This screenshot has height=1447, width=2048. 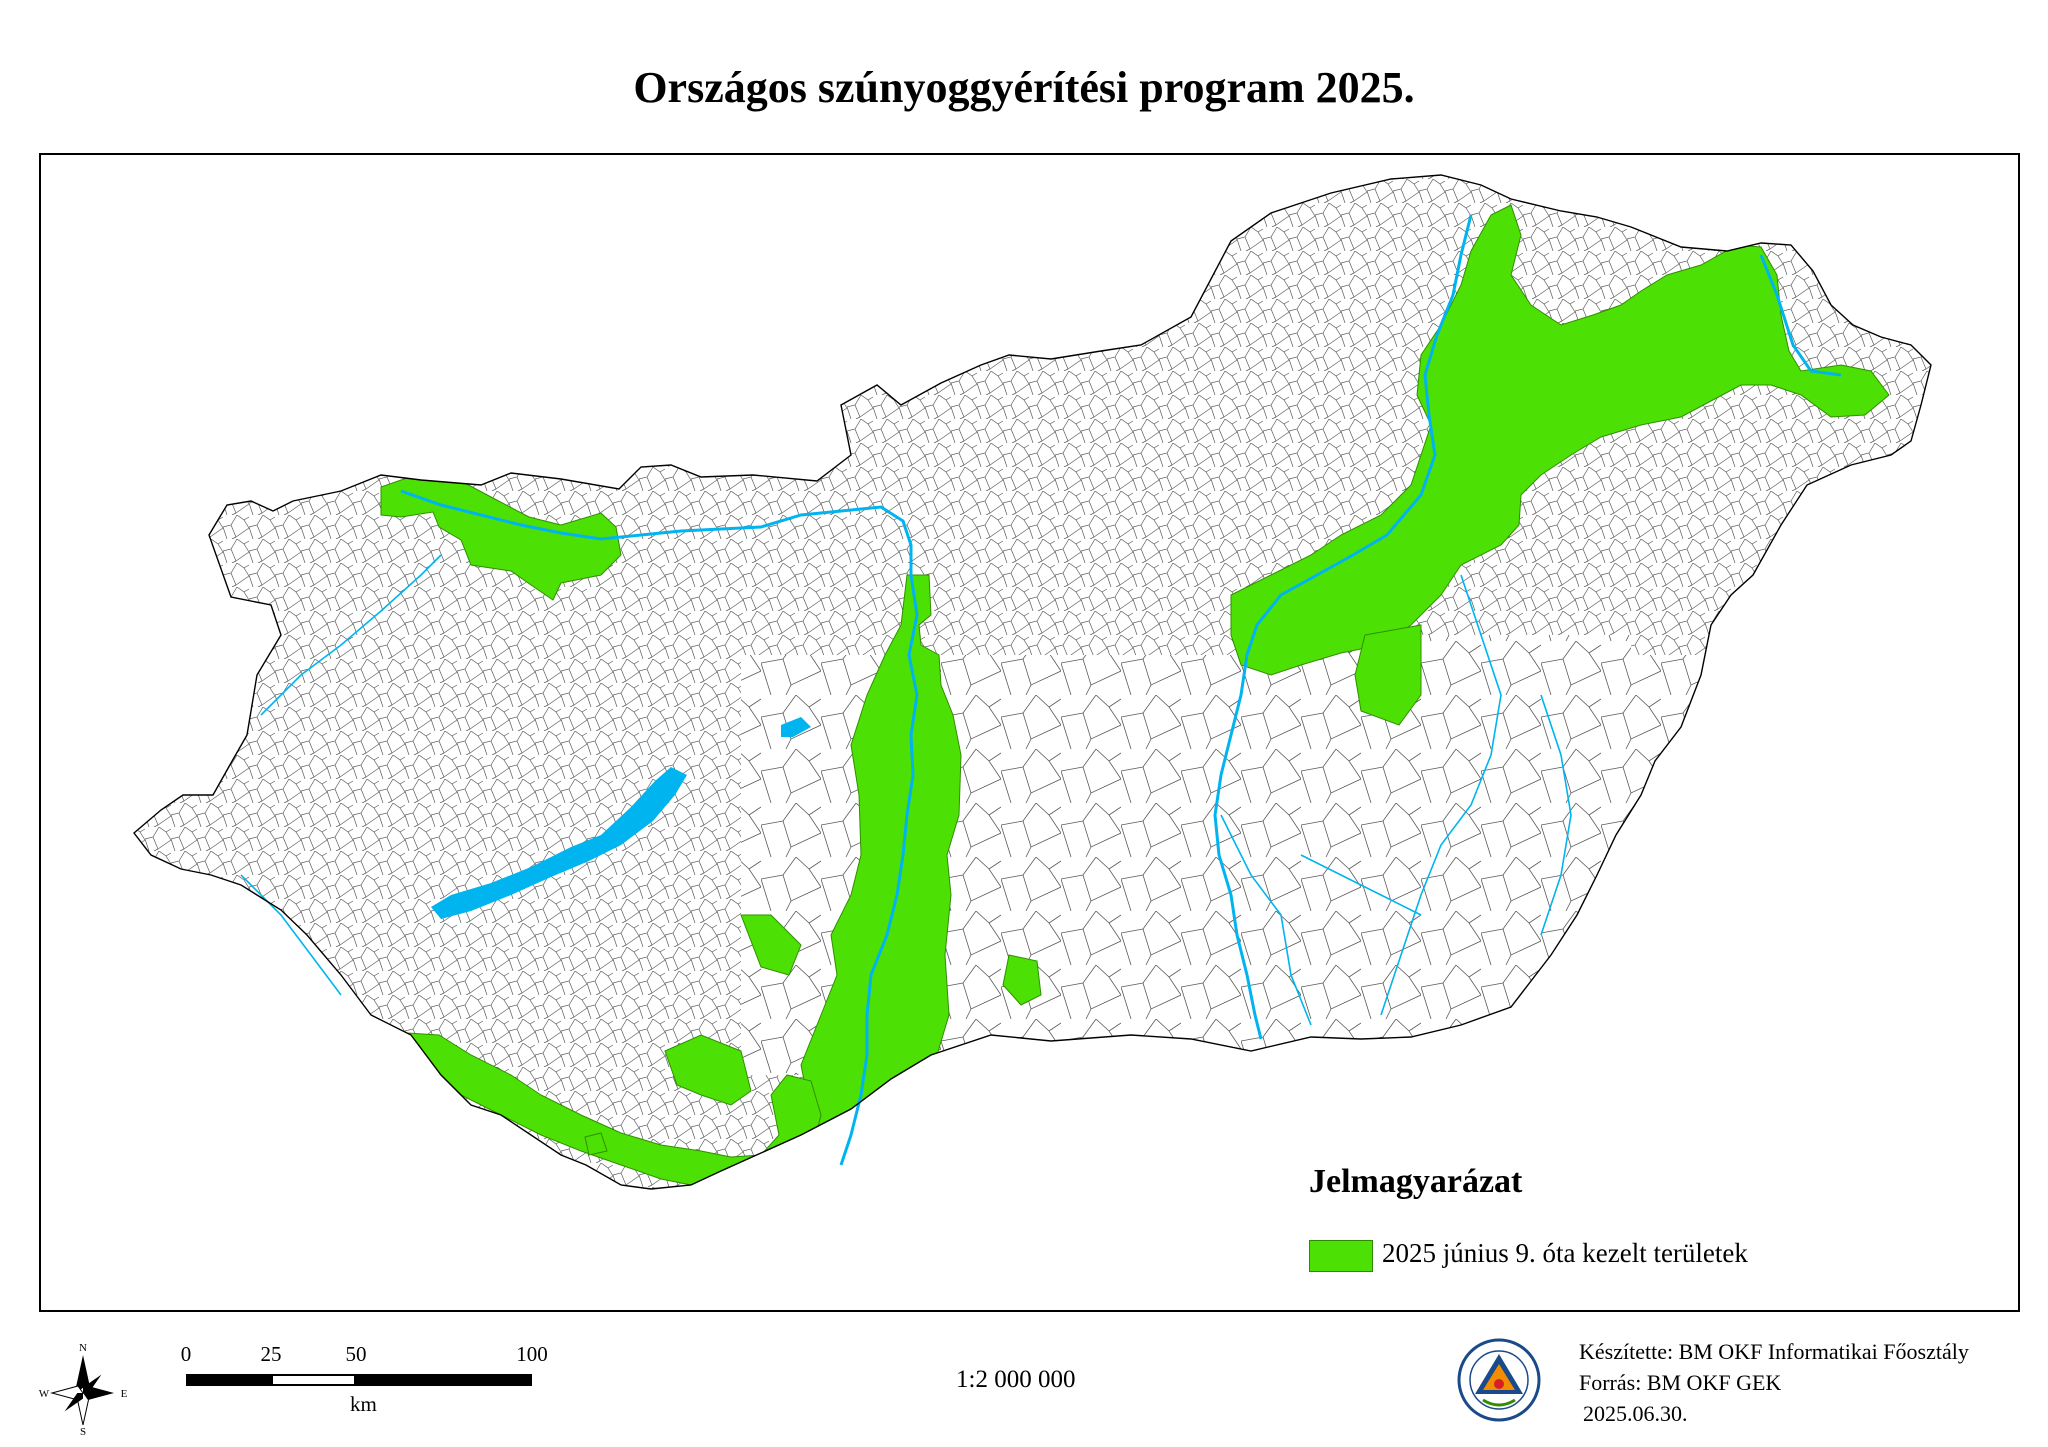 I want to click on compass-e: E, so click(x=124, y=1394).